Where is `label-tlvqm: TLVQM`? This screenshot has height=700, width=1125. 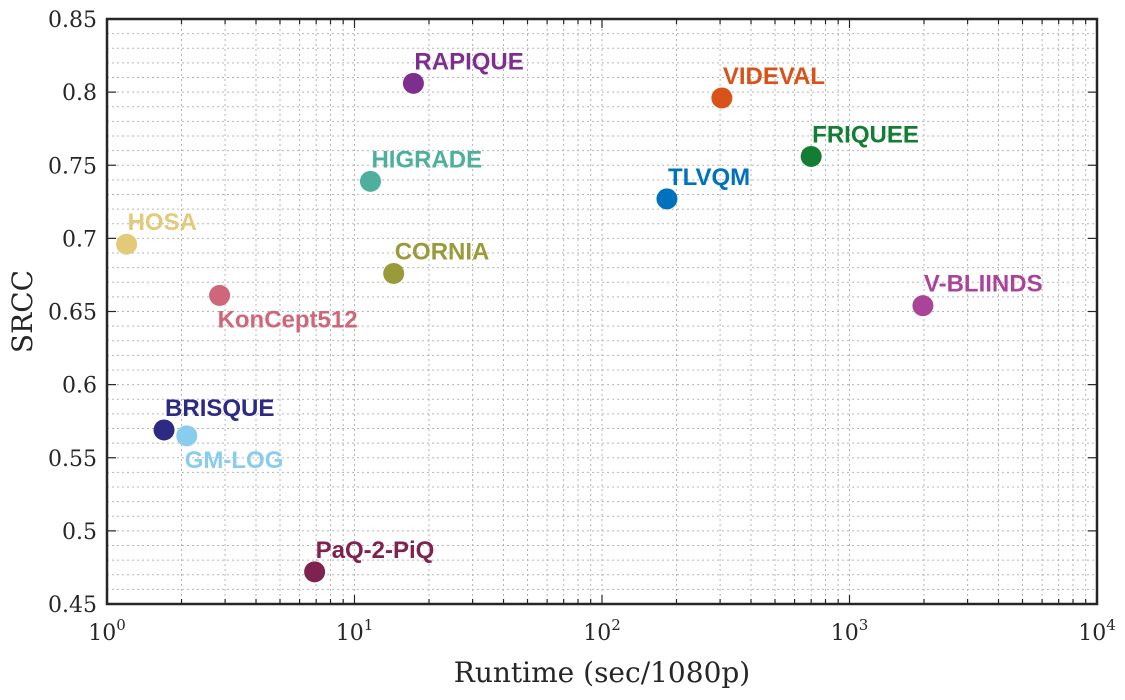
label-tlvqm: TLVQM is located at coordinates (709, 177).